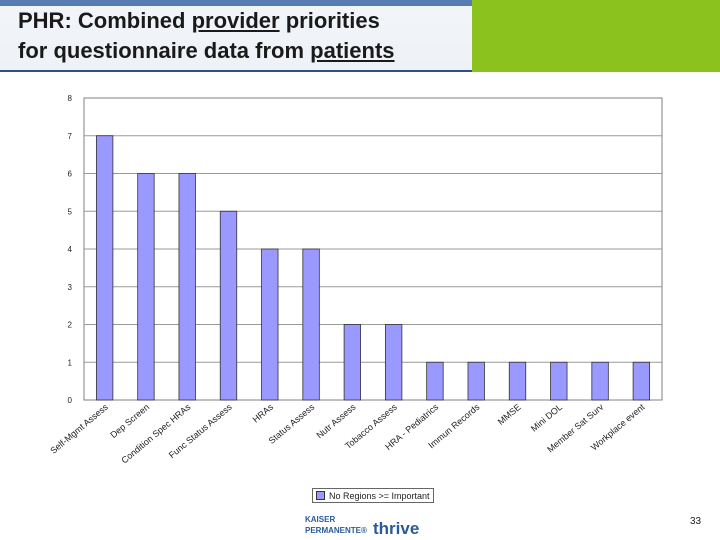 The image size is (720, 540). I want to click on y-tick-label: 8, so click(70, 98).